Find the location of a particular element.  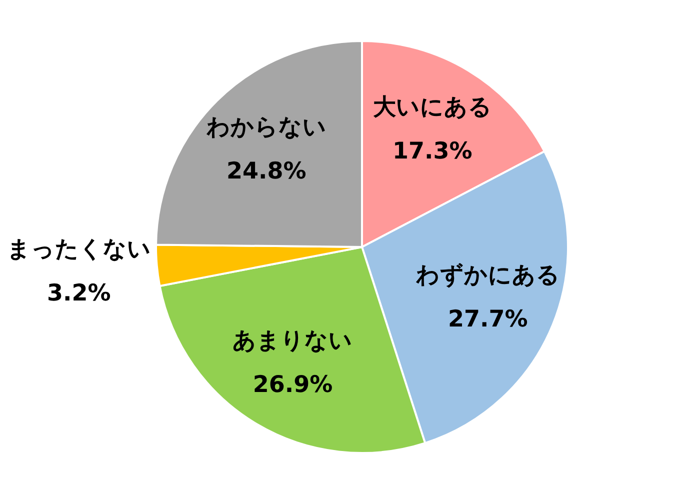

data-label: 3.2% is located at coordinates (78, 293).